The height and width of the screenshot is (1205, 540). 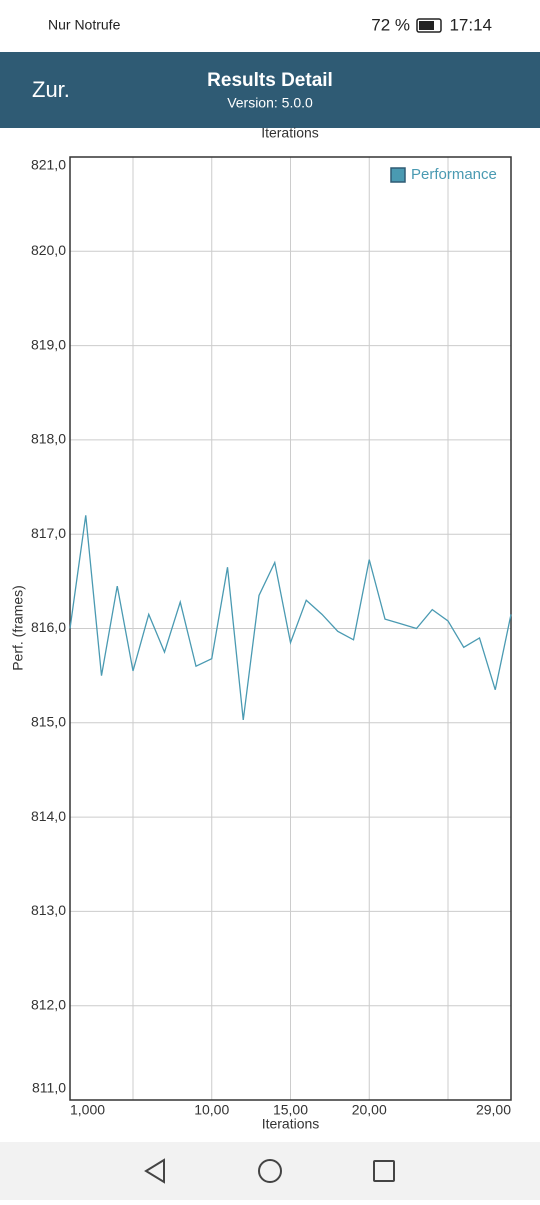 What do you see at coordinates (270, 80) in the screenshot?
I see `title: Results Detail` at bounding box center [270, 80].